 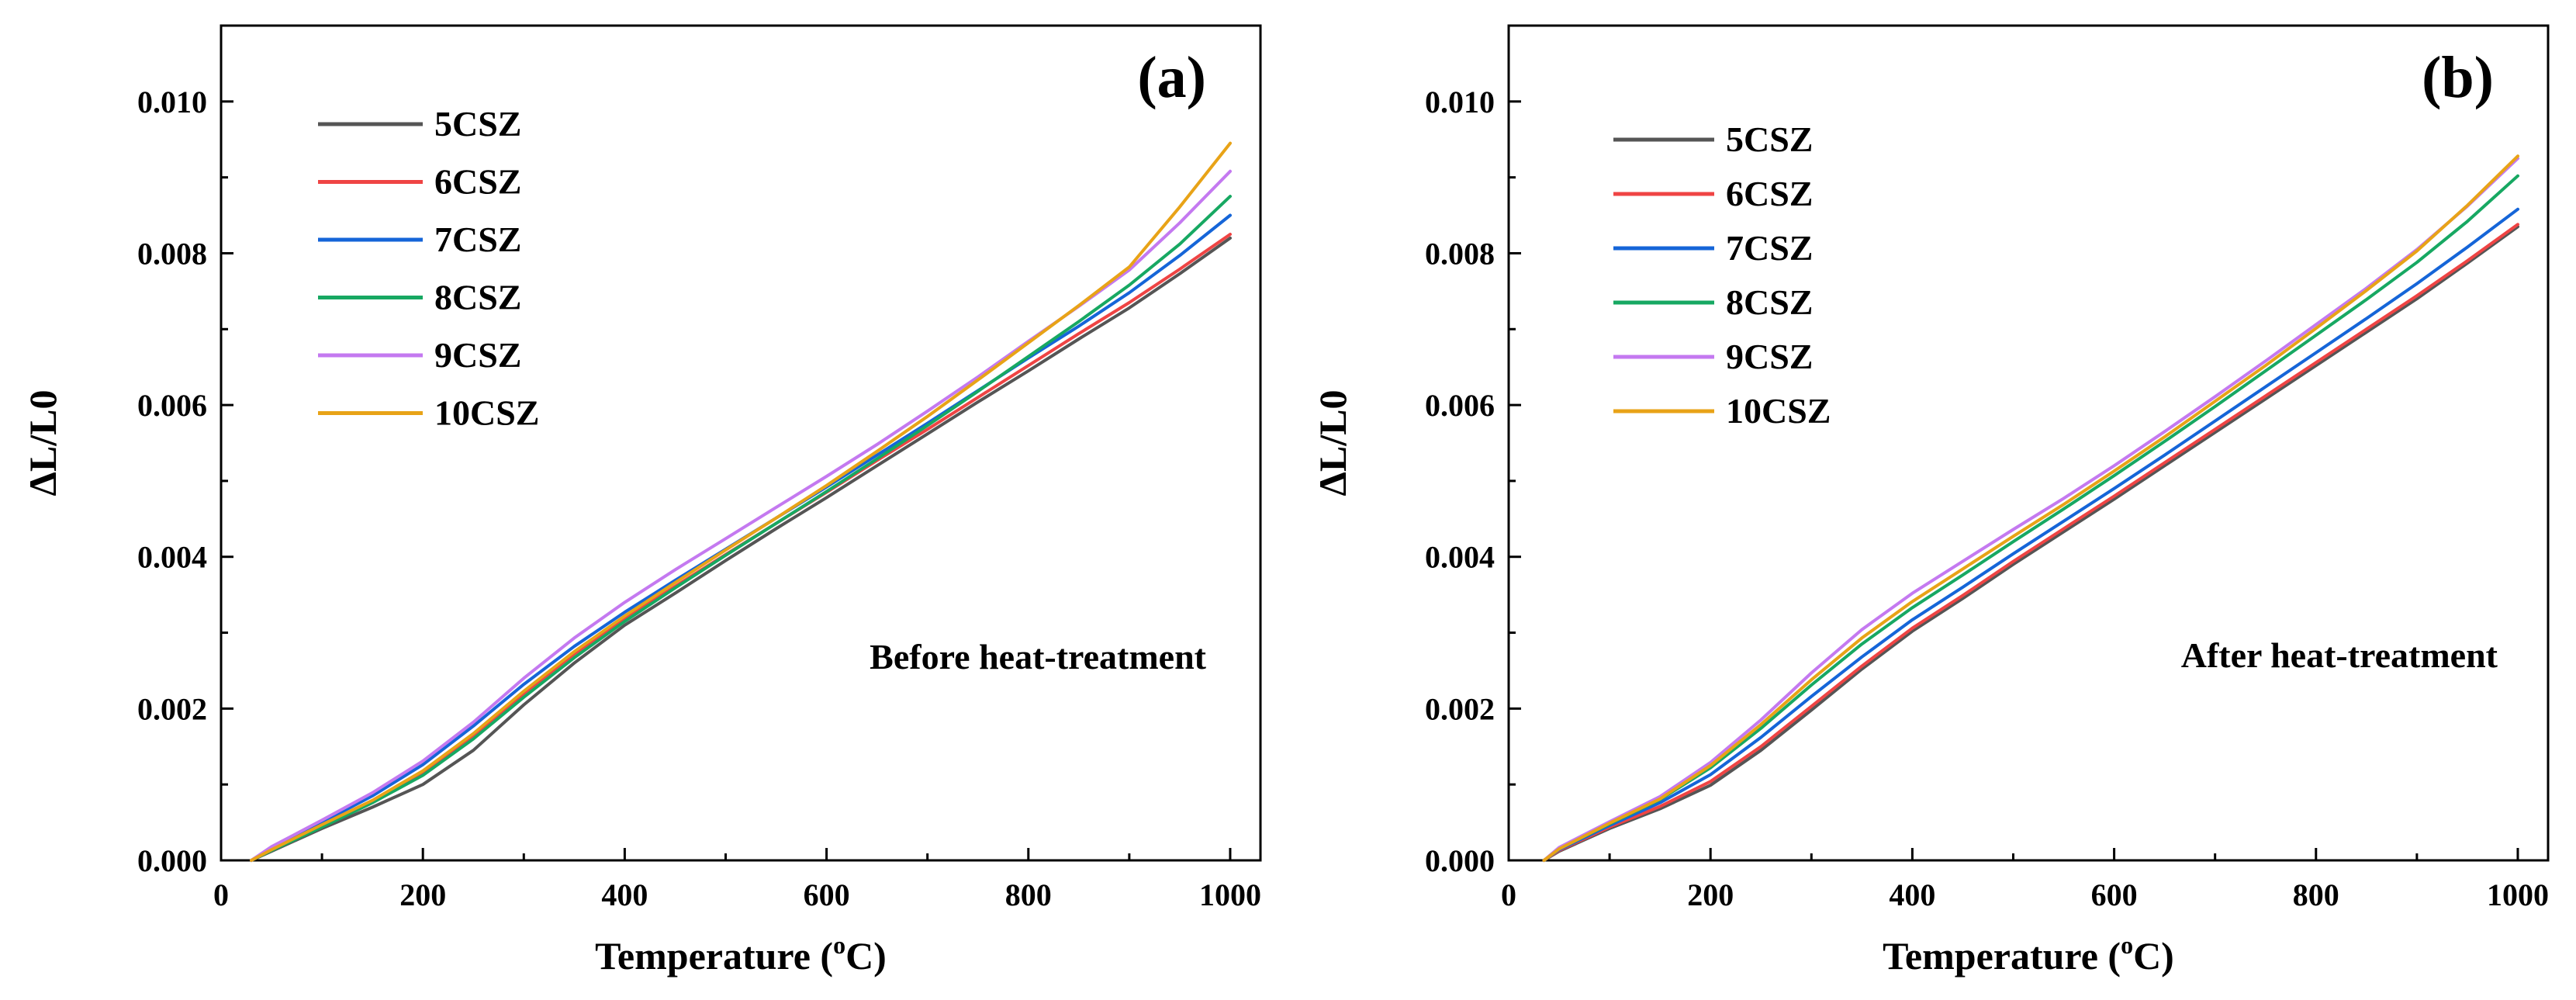 What do you see at coordinates (1038, 656) in the screenshot?
I see `condition-annotation: Before heat-treatment` at bounding box center [1038, 656].